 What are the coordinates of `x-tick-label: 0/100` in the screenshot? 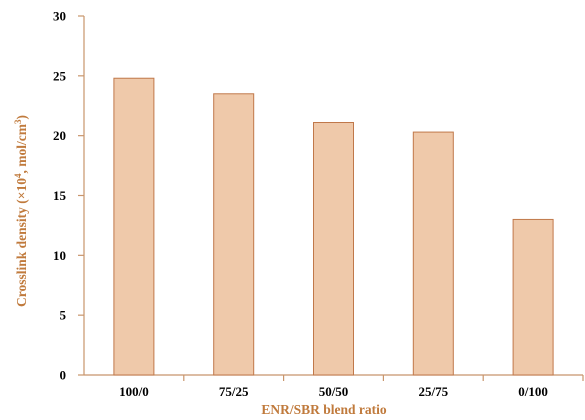 It's located at (533, 391).